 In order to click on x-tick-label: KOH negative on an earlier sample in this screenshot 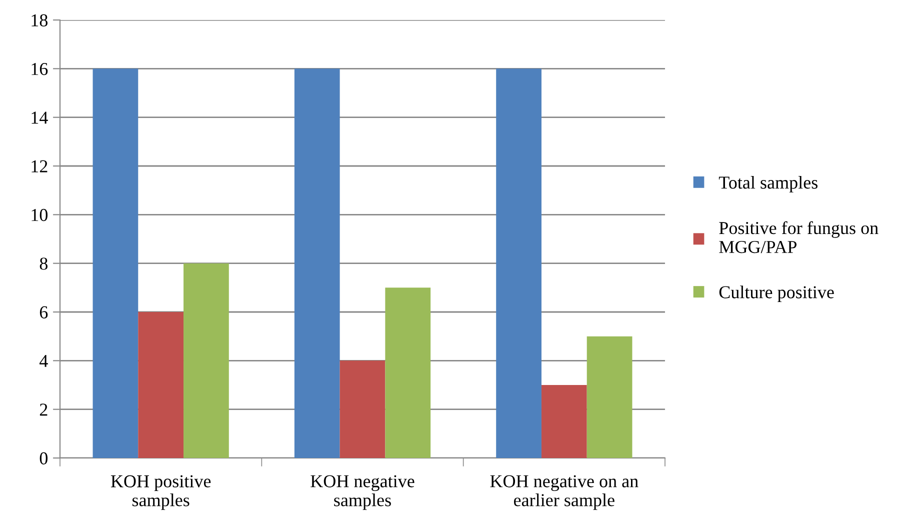, I will do `click(564, 492)`.